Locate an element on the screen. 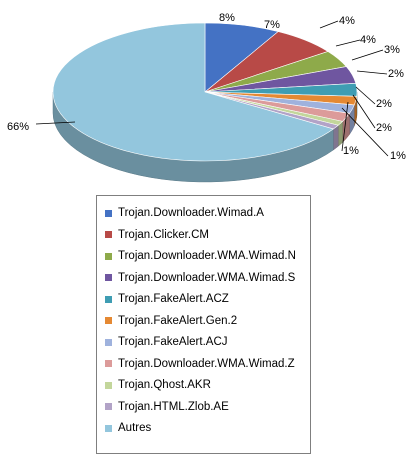  legend-label: Trojan.Qhost.AKR is located at coordinates (164, 385).